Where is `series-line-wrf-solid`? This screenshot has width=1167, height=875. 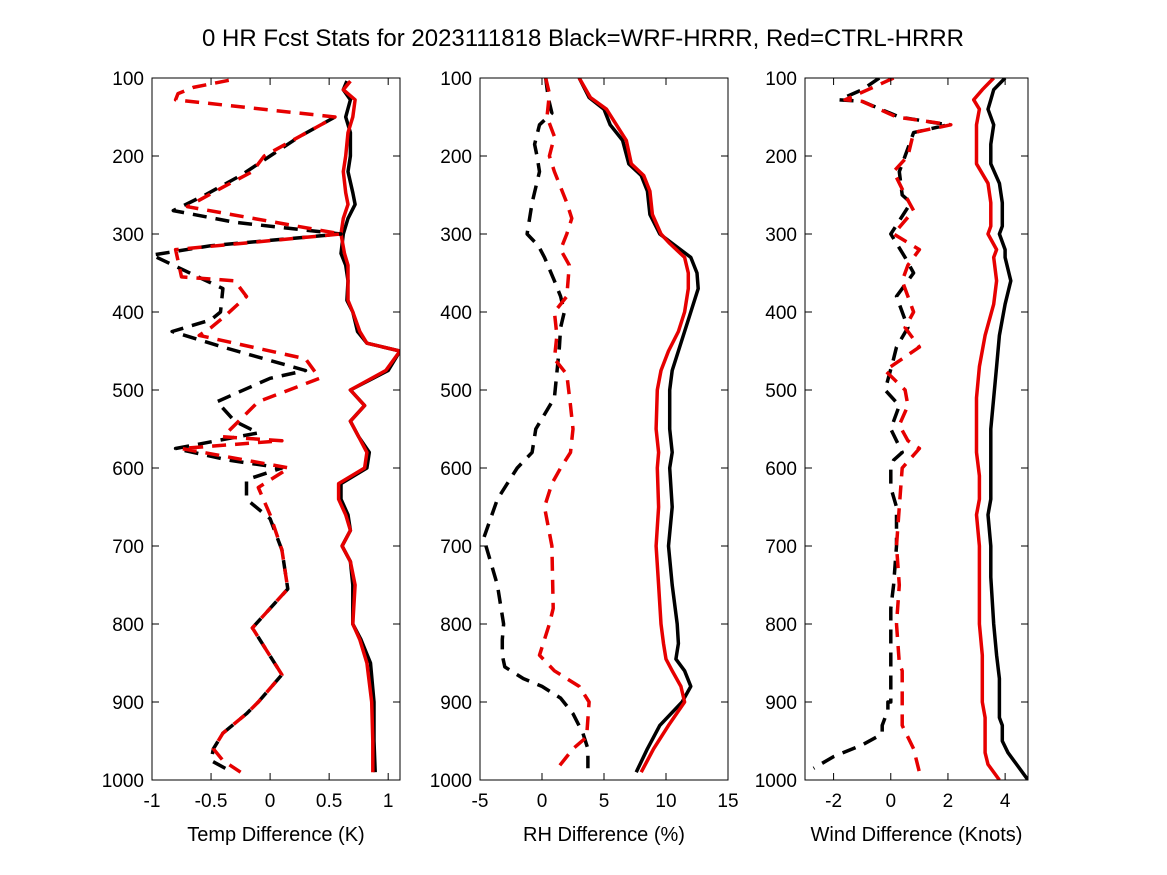
series-line-wrf-solid is located at coordinates (1007, 429).